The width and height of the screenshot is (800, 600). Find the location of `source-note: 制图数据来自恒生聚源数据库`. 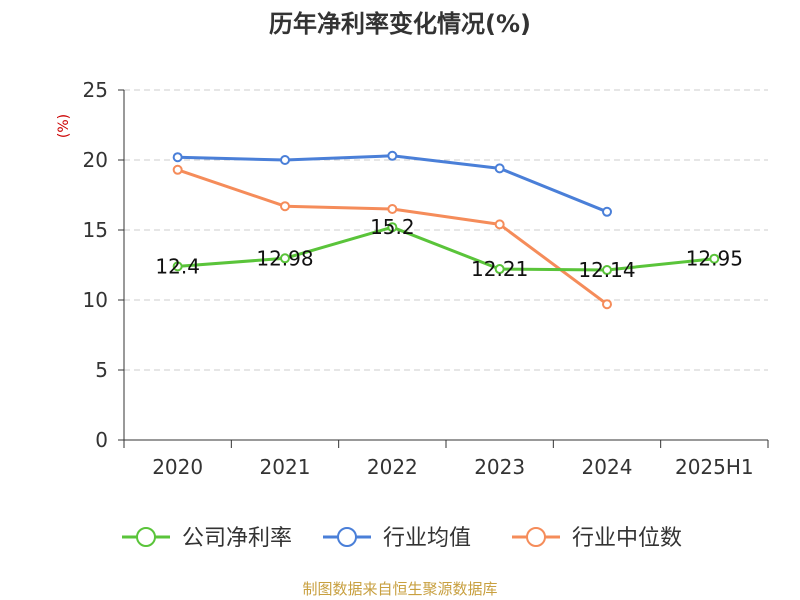

source-note: 制图数据来自恒生聚源数据库 is located at coordinates (400, 589).